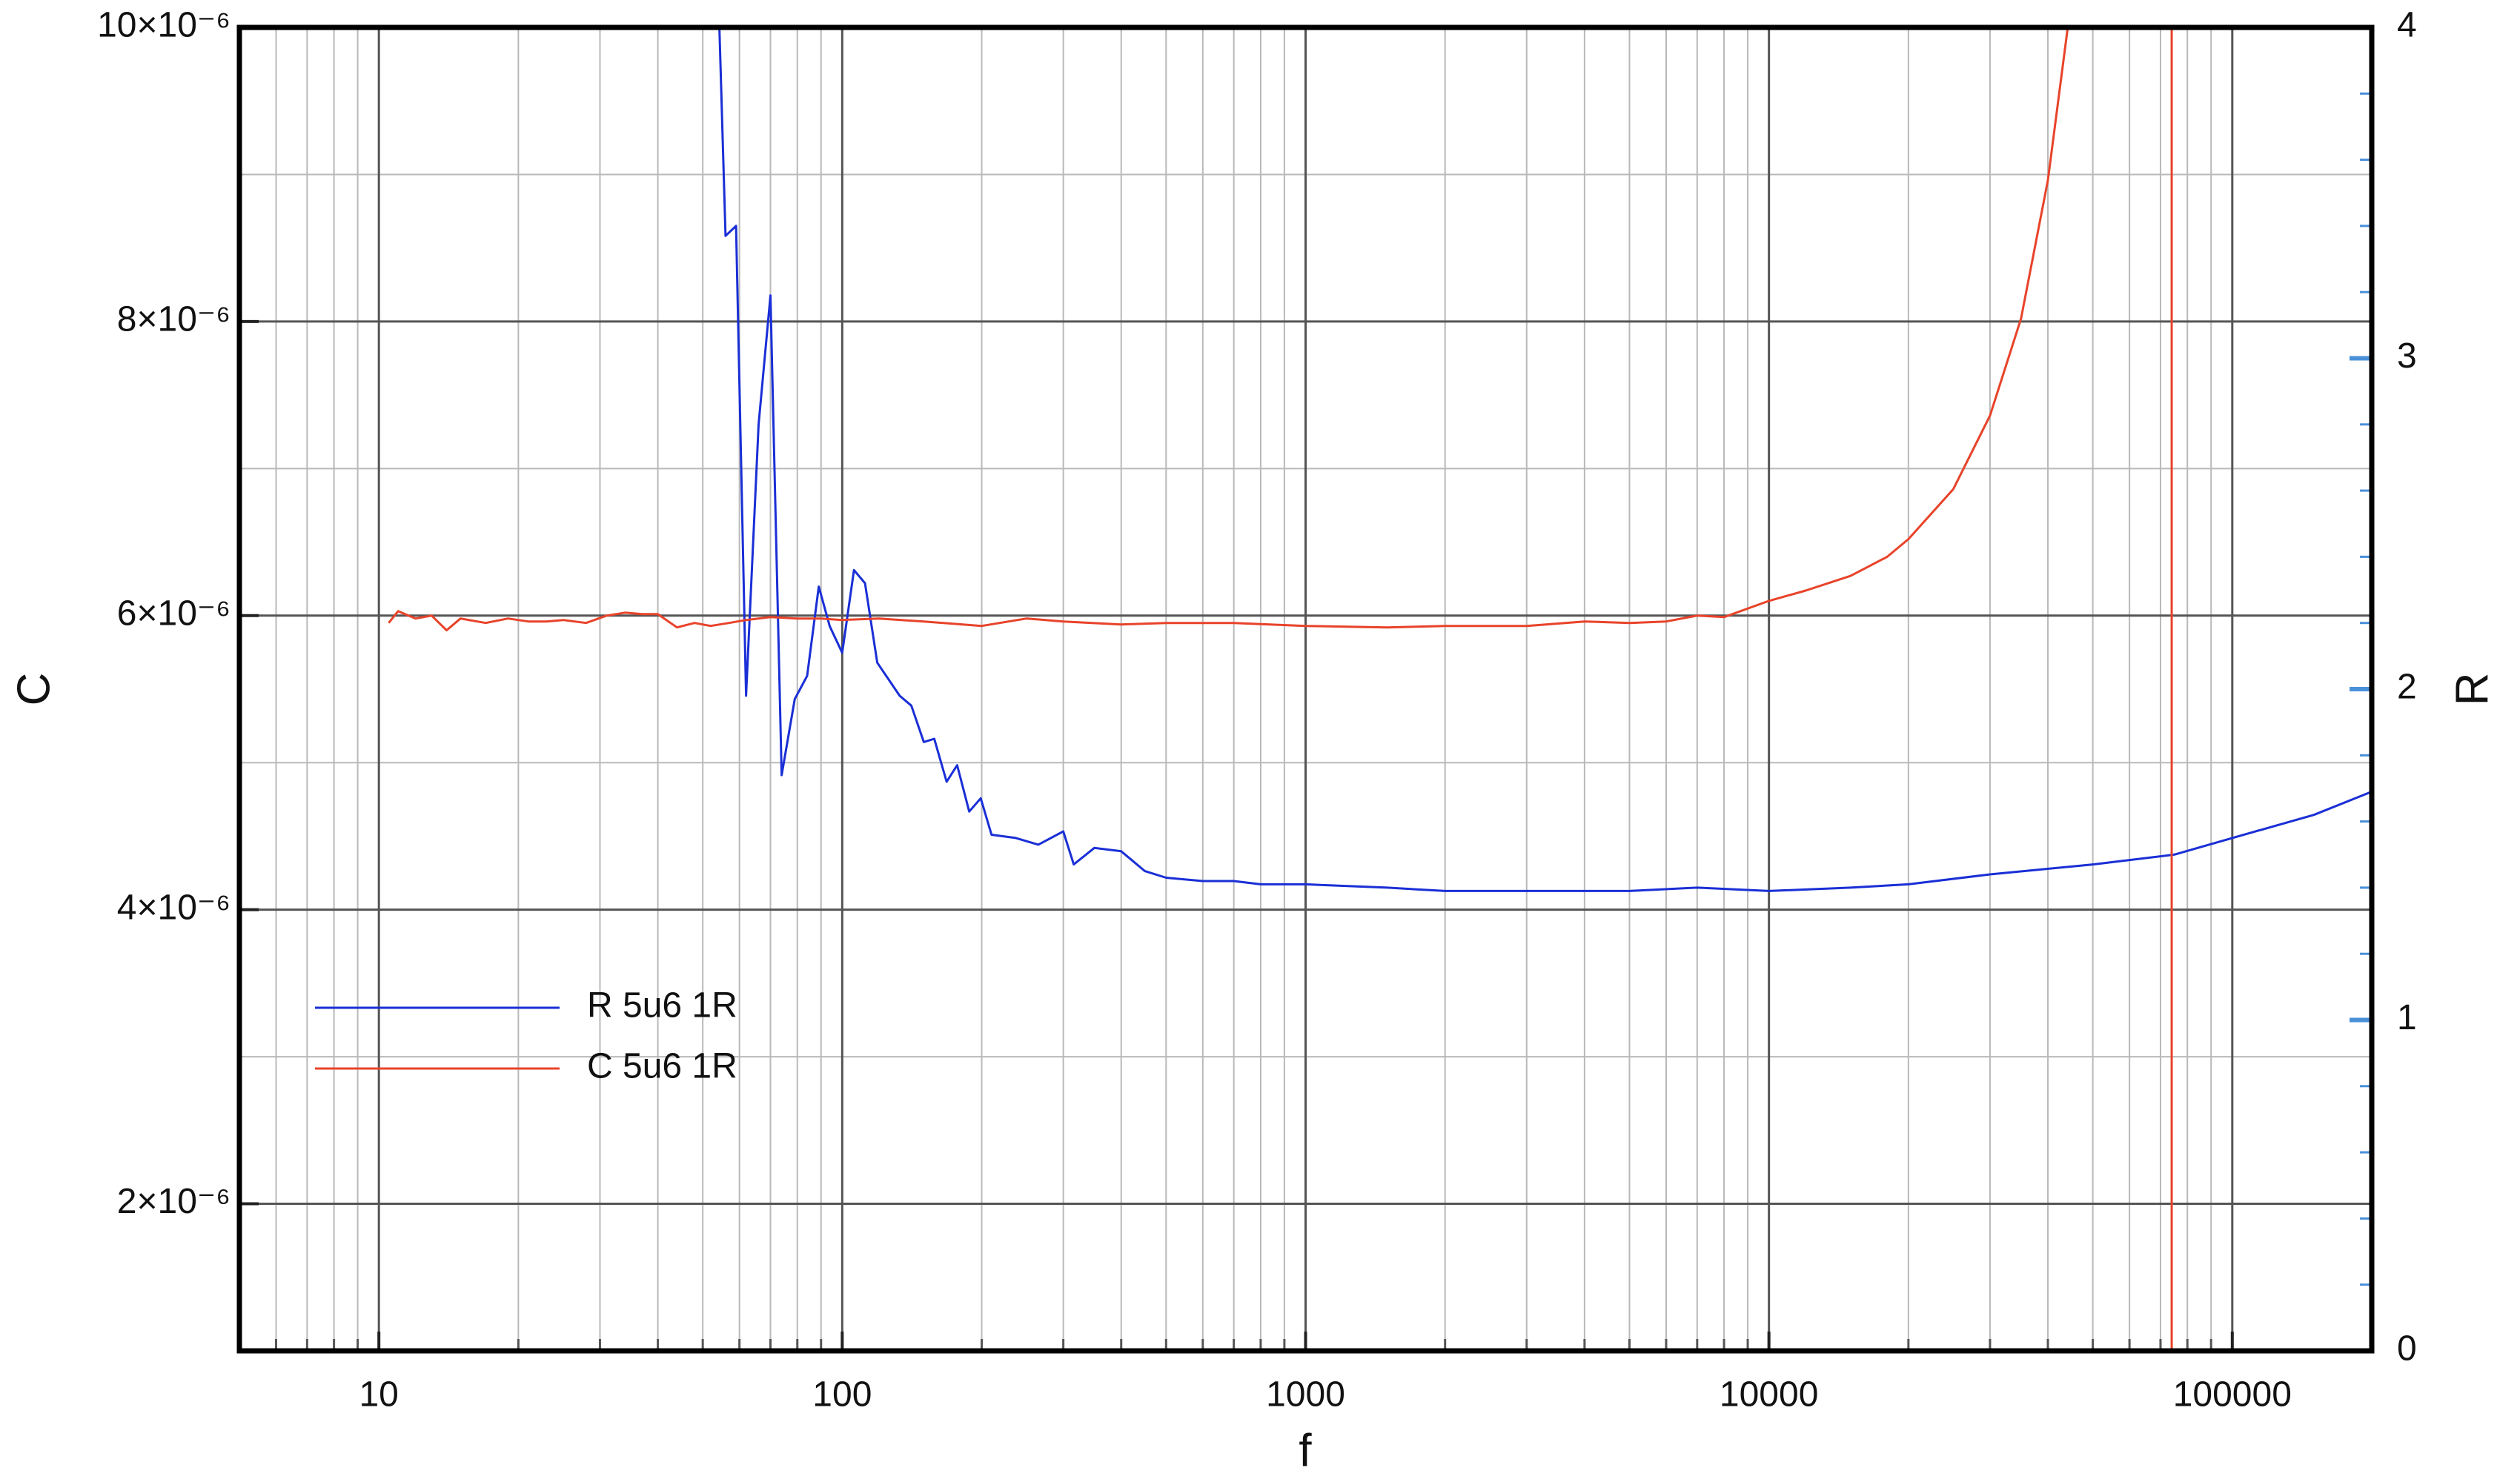 The height and width of the screenshot is (1482, 2520). Describe the element at coordinates (2473, 689) in the screenshot. I see `y2-axis-label: R` at that location.